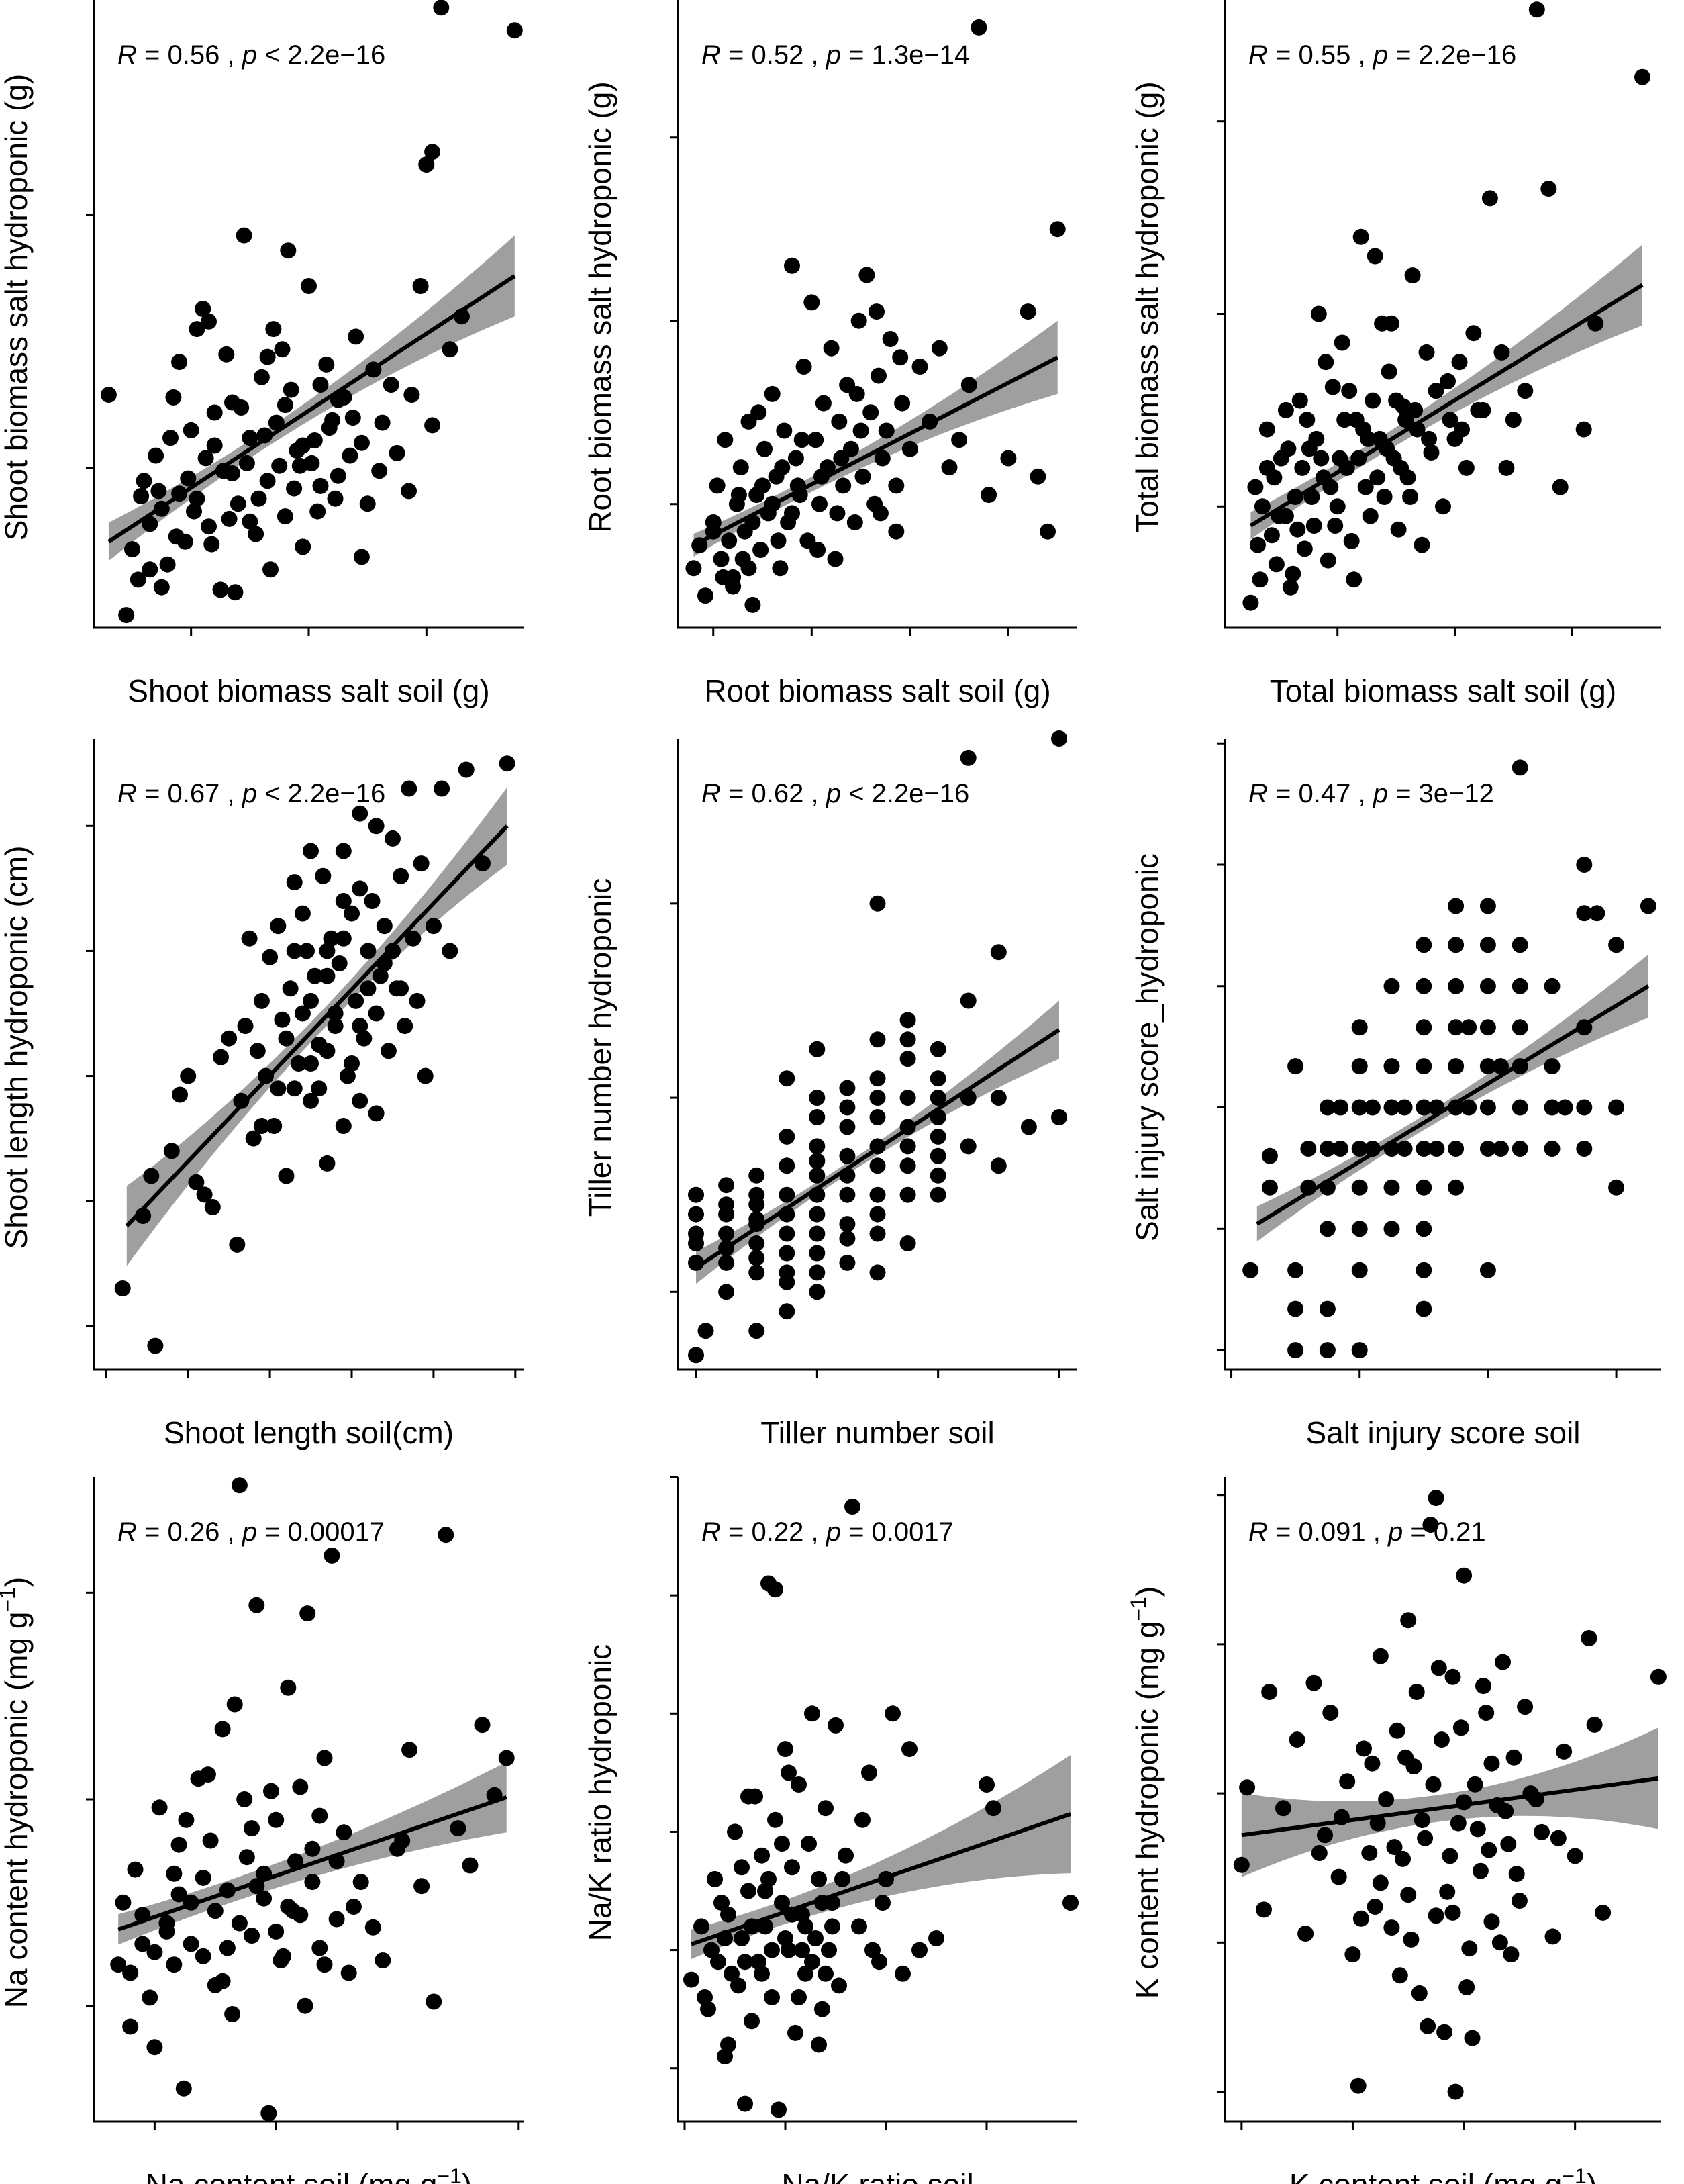  Describe the element at coordinates (17, 1793) in the screenshot. I see `y-axis-label: Na content hydroponic (mg g−1)` at that location.